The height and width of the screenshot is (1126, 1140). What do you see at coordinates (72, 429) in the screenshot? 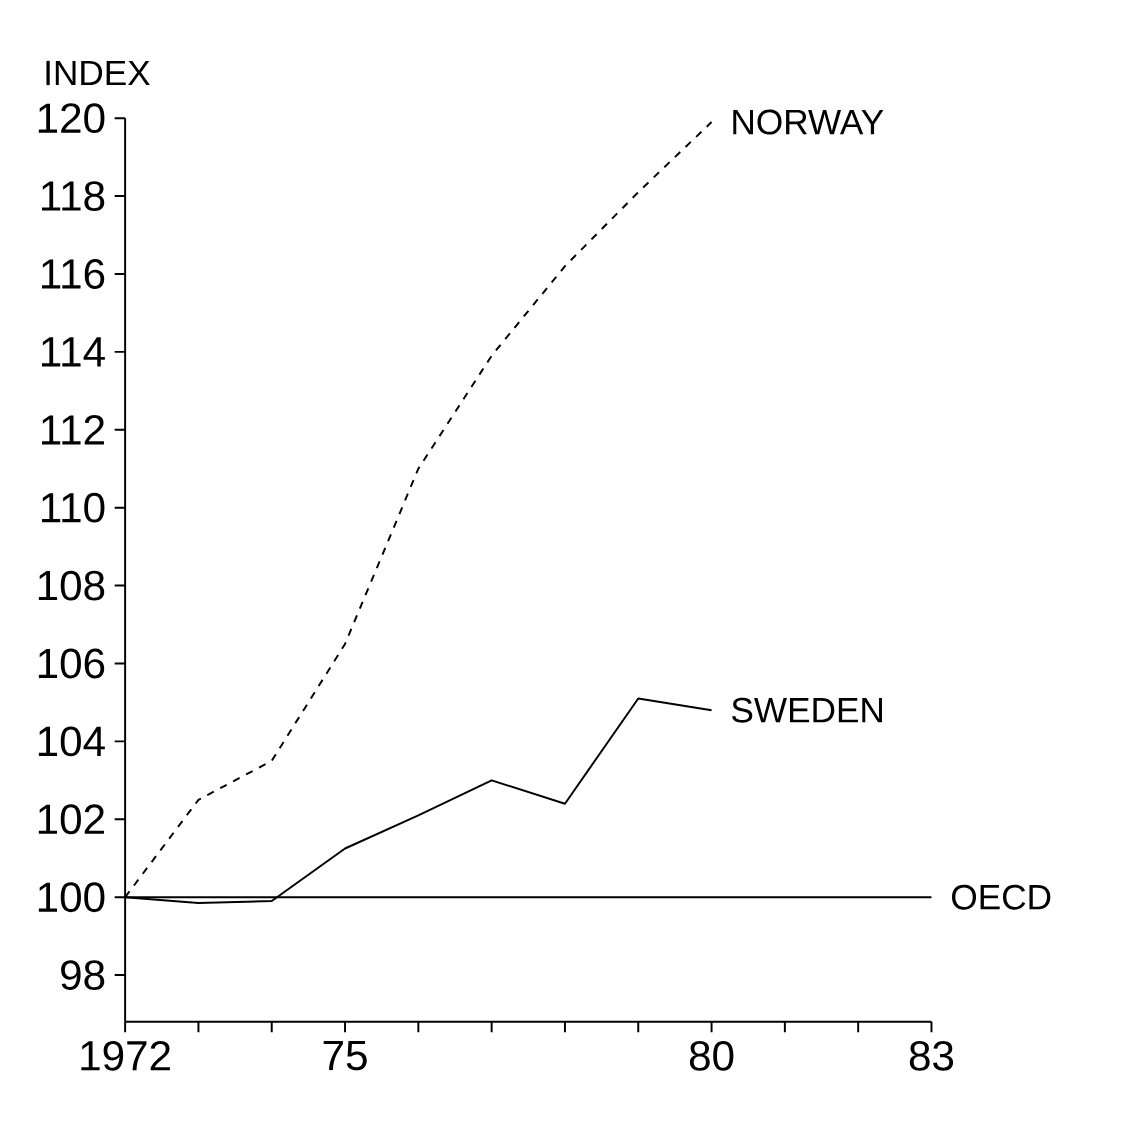
I see `y-tick-label: 112` at bounding box center [72, 429].